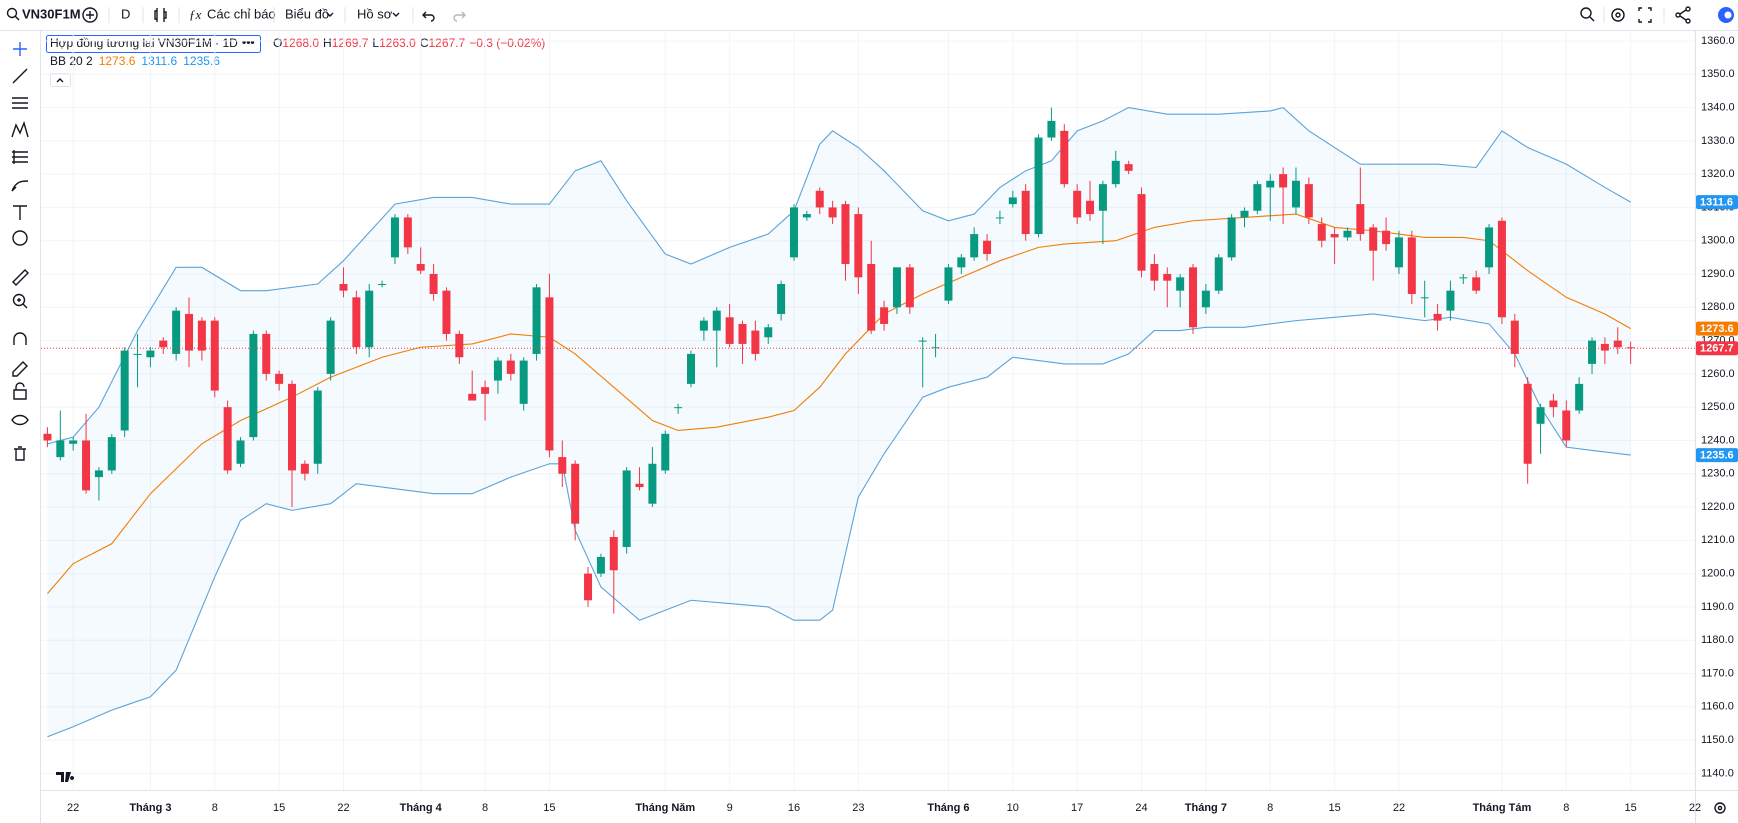 This screenshot has width=1738, height=823. What do you see at coordinates (1717, 707) in the screenshot?
I see `y-tick-label: 1160.0` at bounding box center [1717, 707].